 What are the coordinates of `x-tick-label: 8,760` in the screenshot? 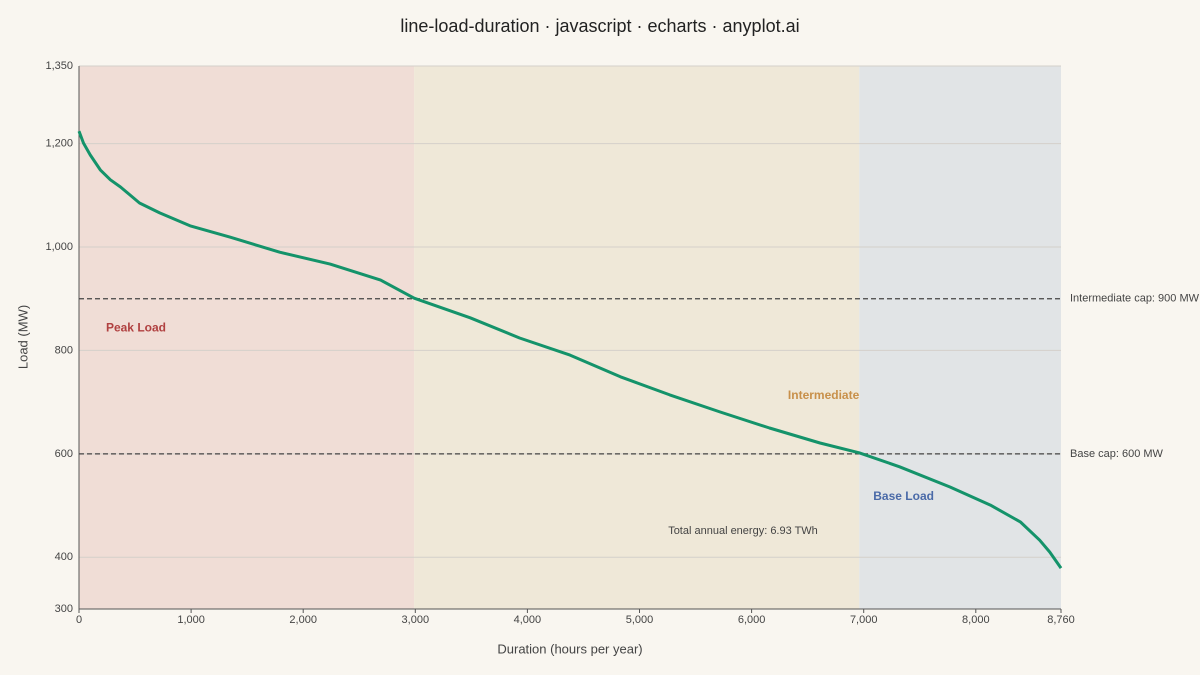 It's located at (1061, 620).